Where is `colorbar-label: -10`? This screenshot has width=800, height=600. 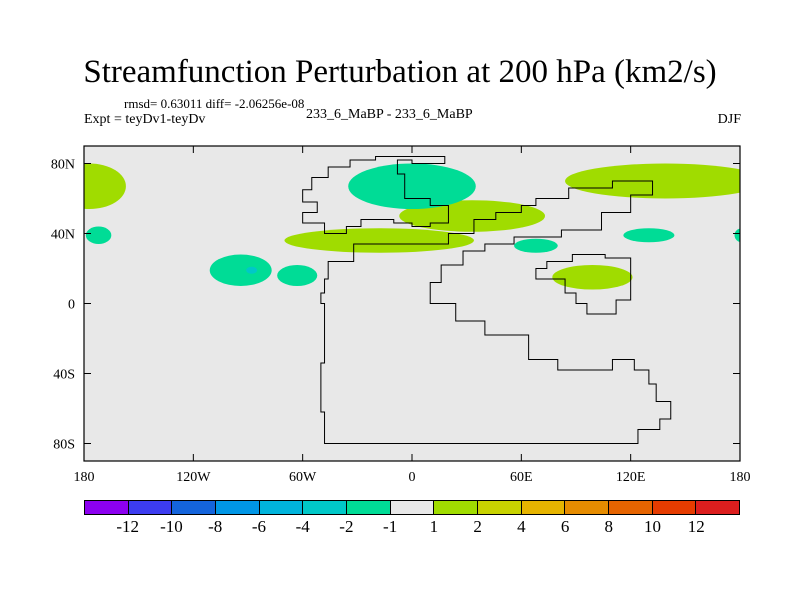
colorbar-label: -10 is located at coordinates (171, 526).